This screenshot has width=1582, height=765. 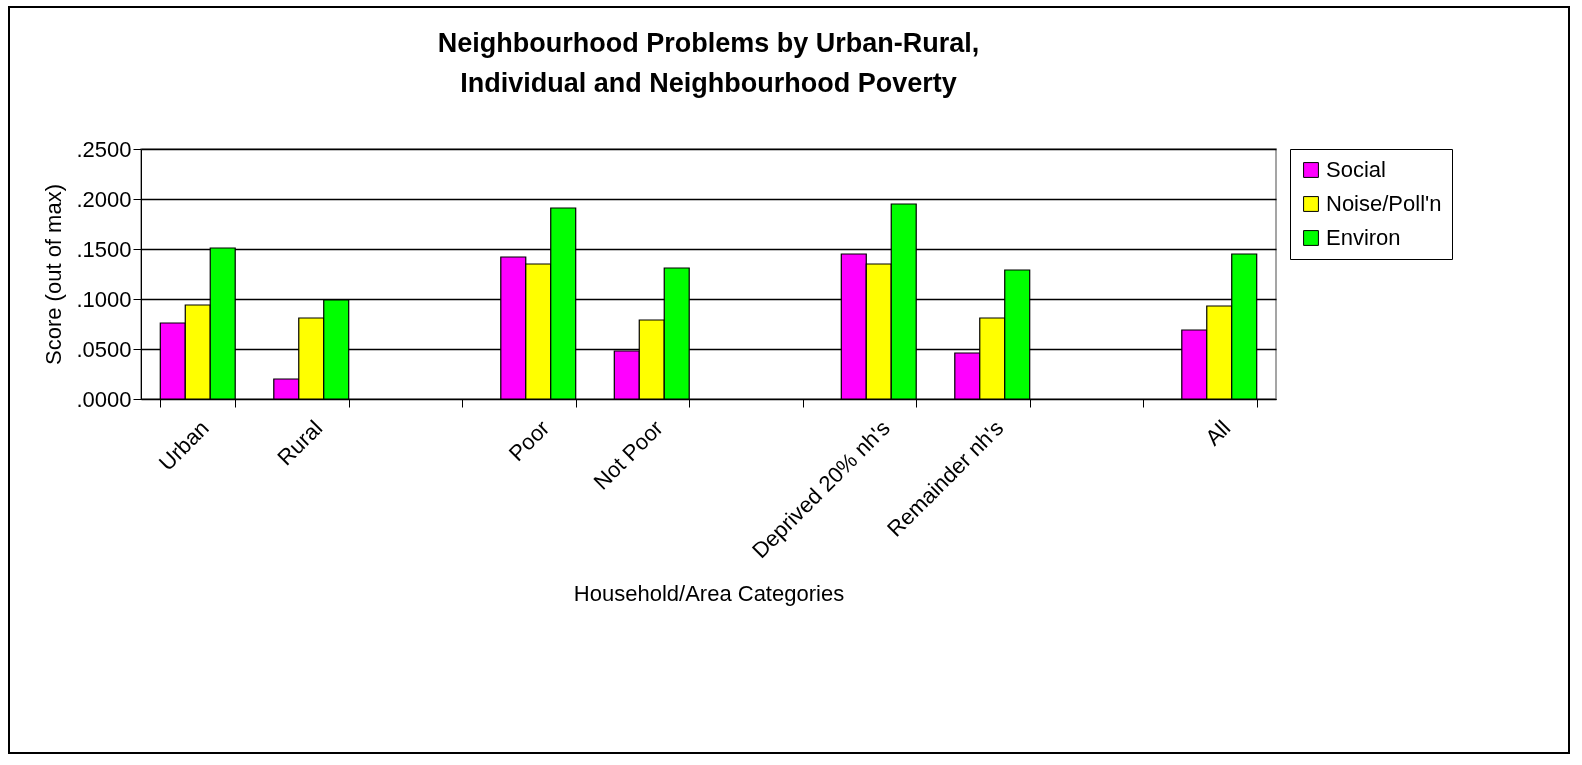 What do you see at coordinates (104, 149) in the screenshot?
I see `y-tick-label: .2500` at bounding box center [104, 149].